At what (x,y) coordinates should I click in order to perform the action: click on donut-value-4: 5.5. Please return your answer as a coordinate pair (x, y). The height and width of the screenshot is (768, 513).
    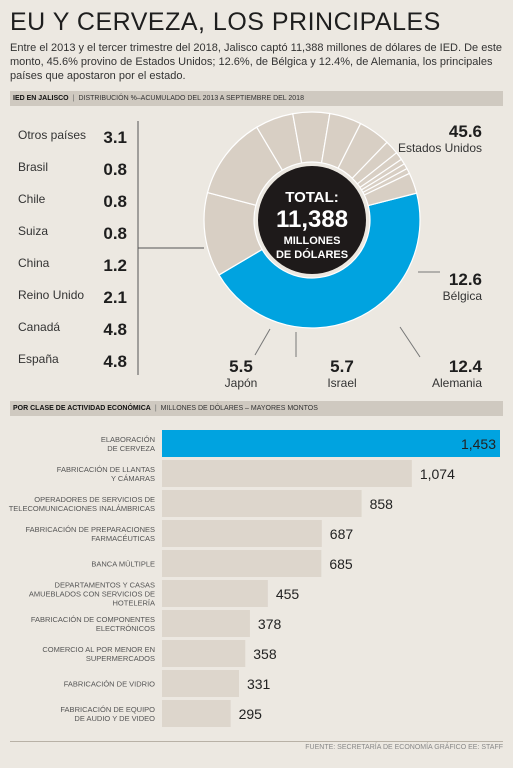
    Looking at the image, I should click on (241, 366).